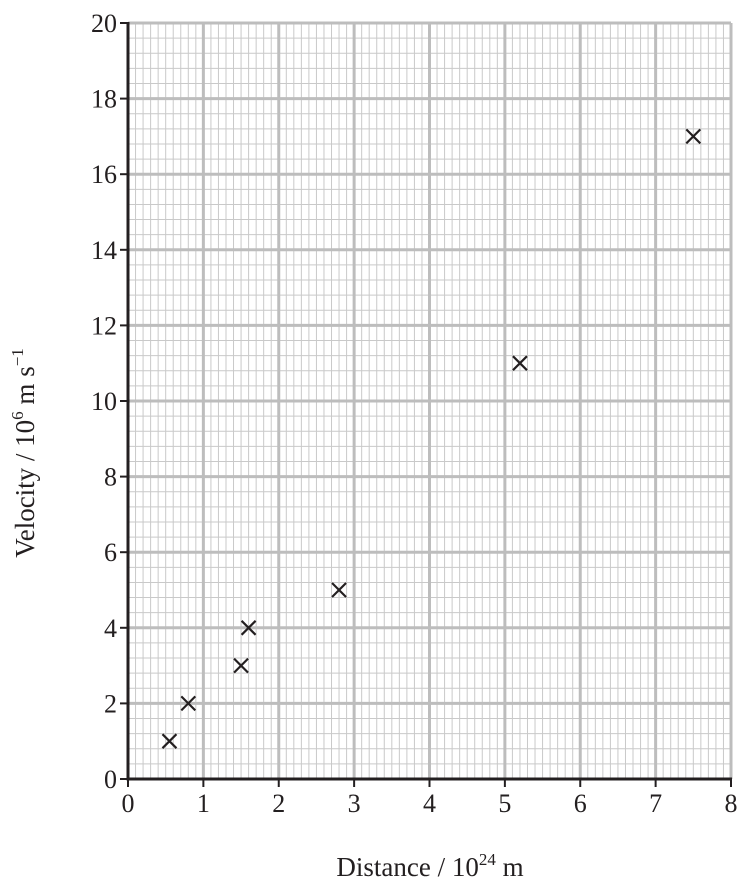 The image size is (741, 890). What do you see at coordinates (354, 803) in the screenshot?
I see `x-tick-label: 3` at bounding box center [354, 803].